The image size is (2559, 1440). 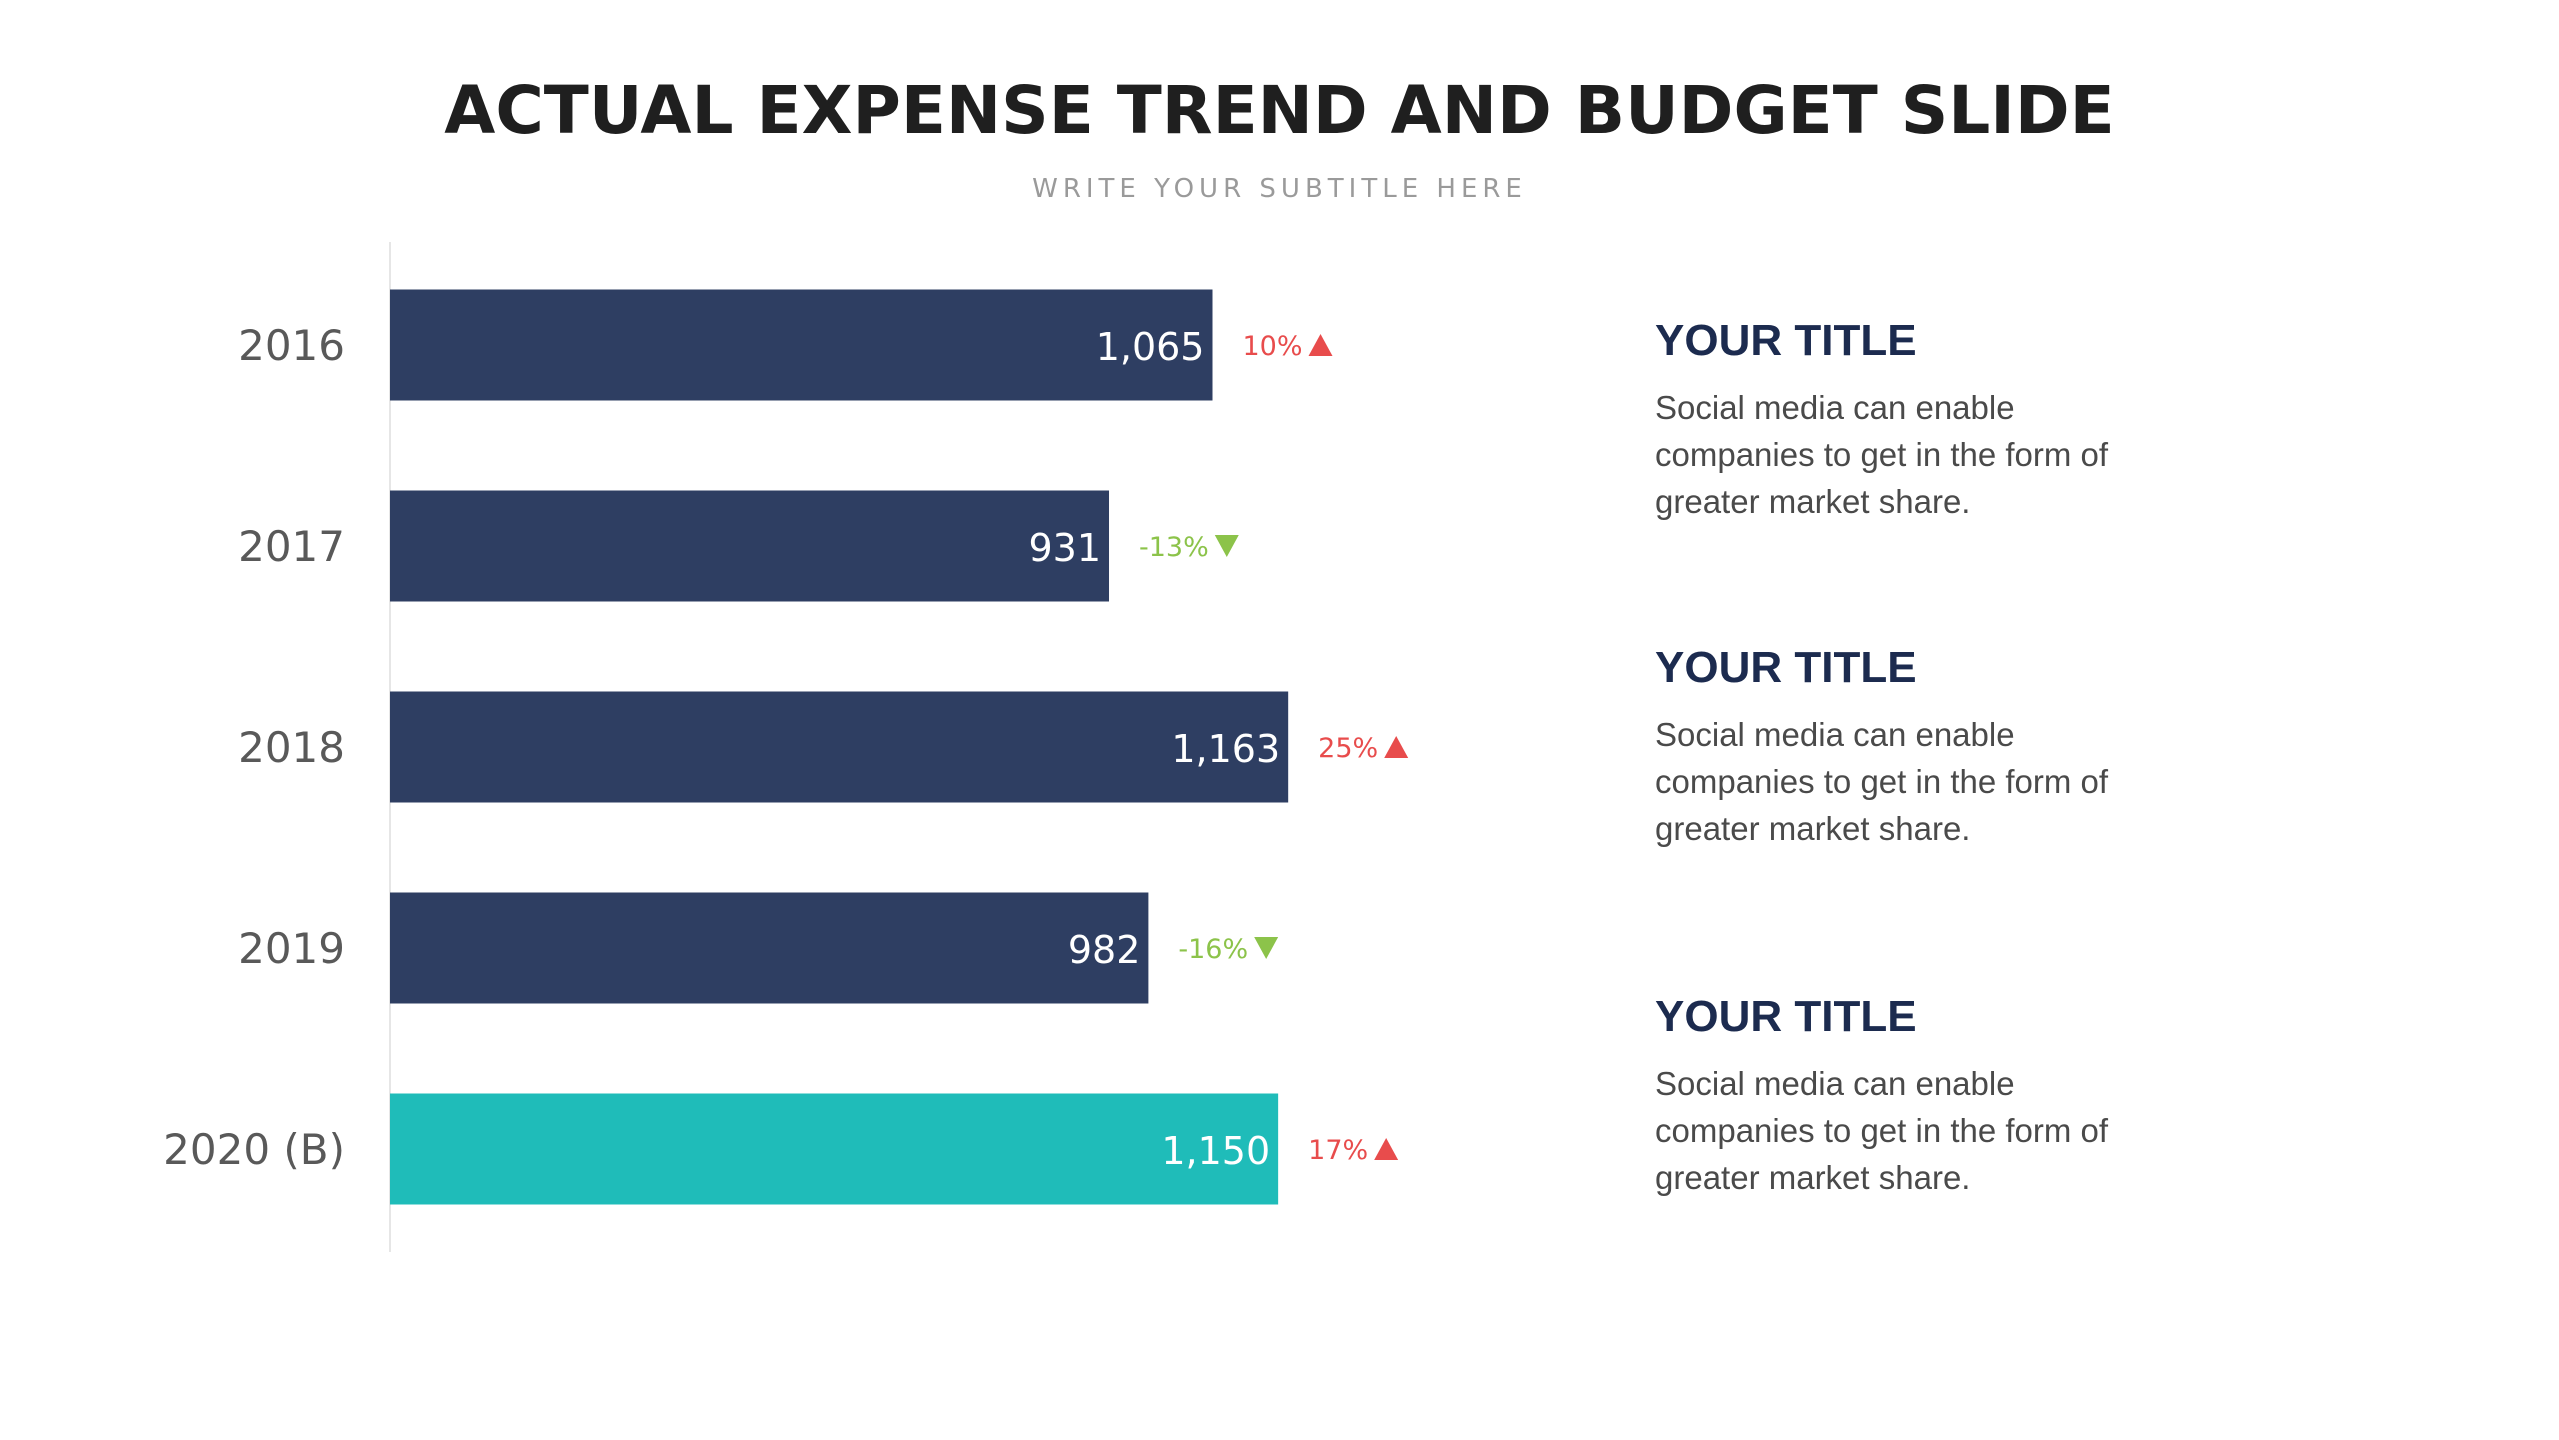 I want to click on category-label: 2017, so click(x=291, y=546).